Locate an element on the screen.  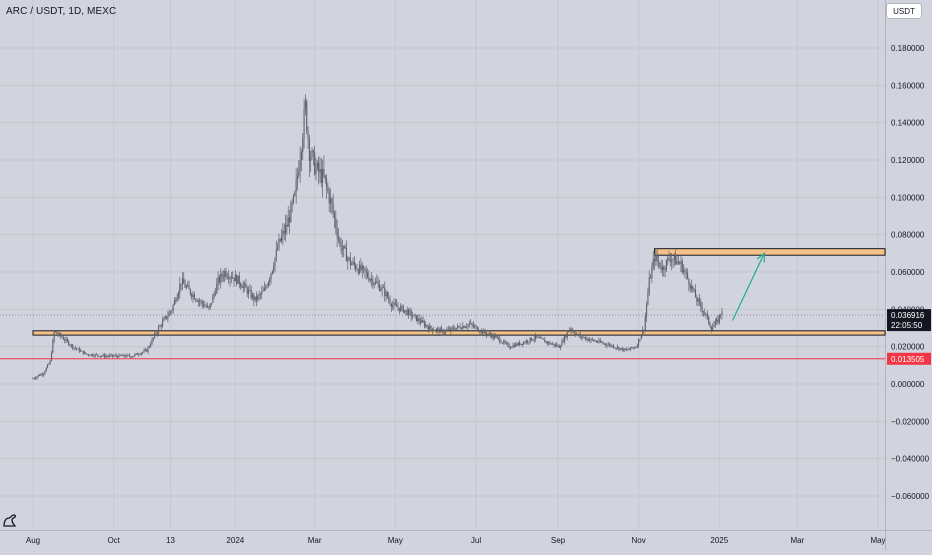
projection-arrow is located at coordinates (748, 287).